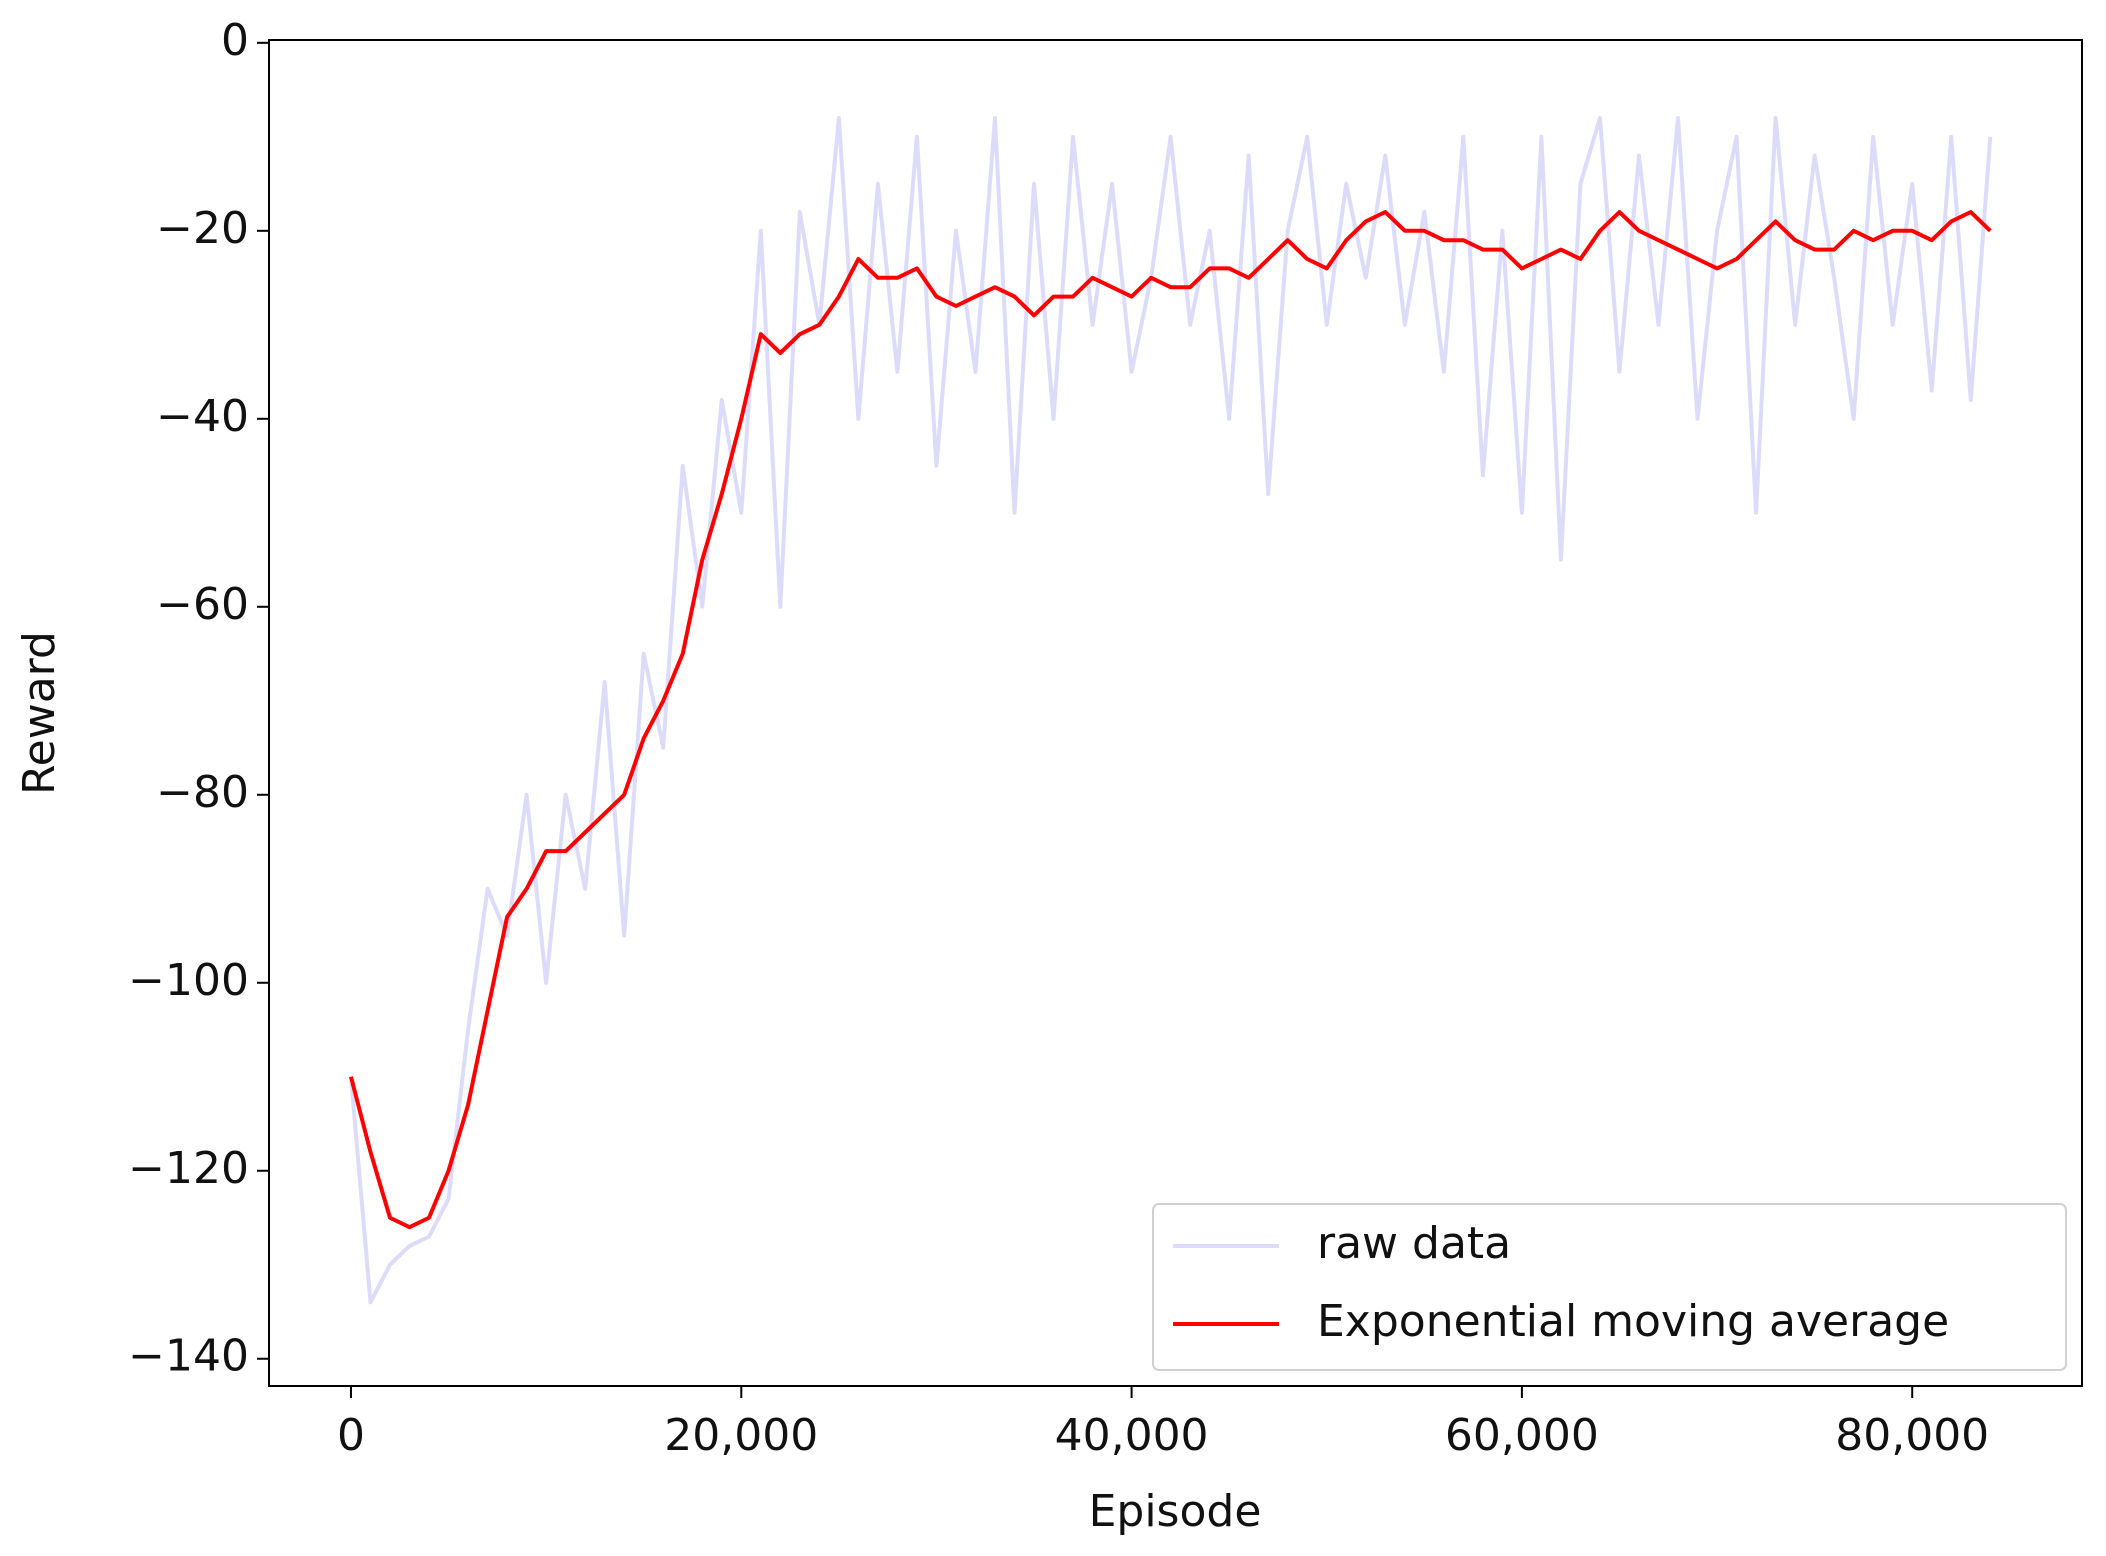 The image size is (2106, 1556). I want to click on legend-label: Exponential moving average, so click(1633, 1321).